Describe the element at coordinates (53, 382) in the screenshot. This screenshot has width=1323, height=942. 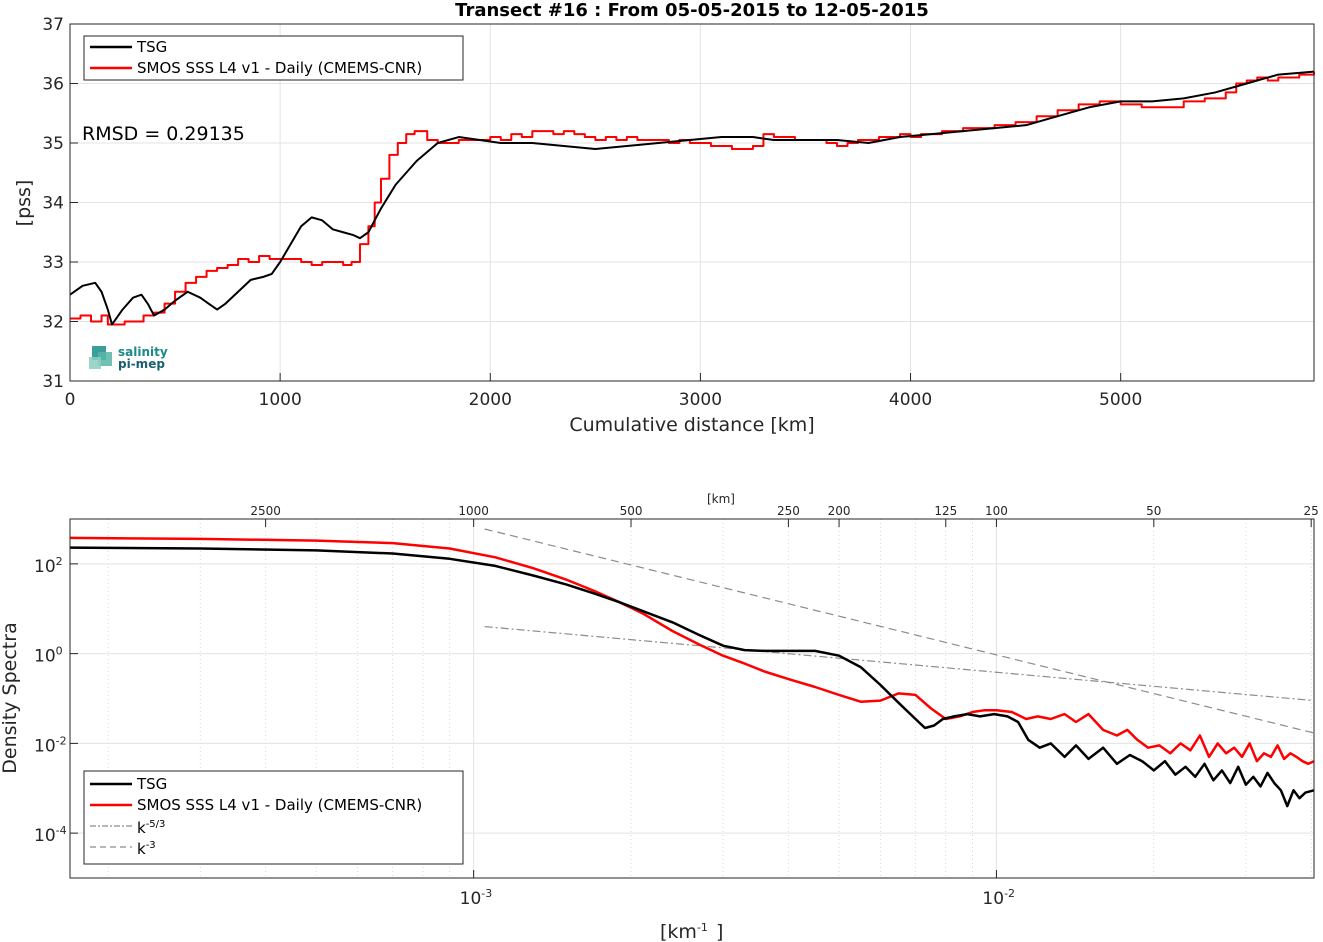
I see `y-tick-label: 31` at that location.